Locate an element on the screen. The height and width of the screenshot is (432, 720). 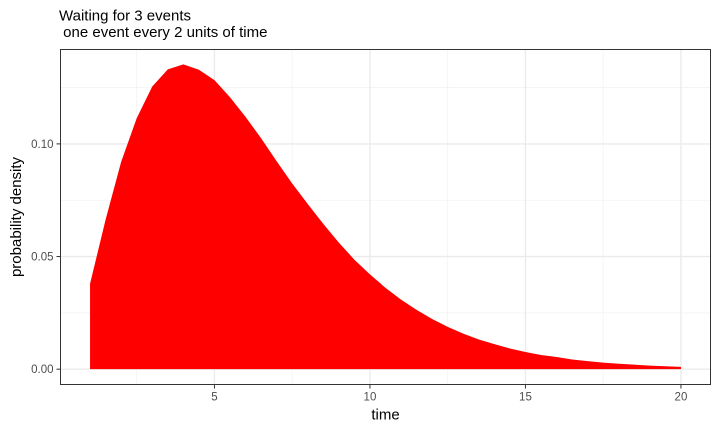
y-axis-title: probability density is located at coordinates (16, 216).